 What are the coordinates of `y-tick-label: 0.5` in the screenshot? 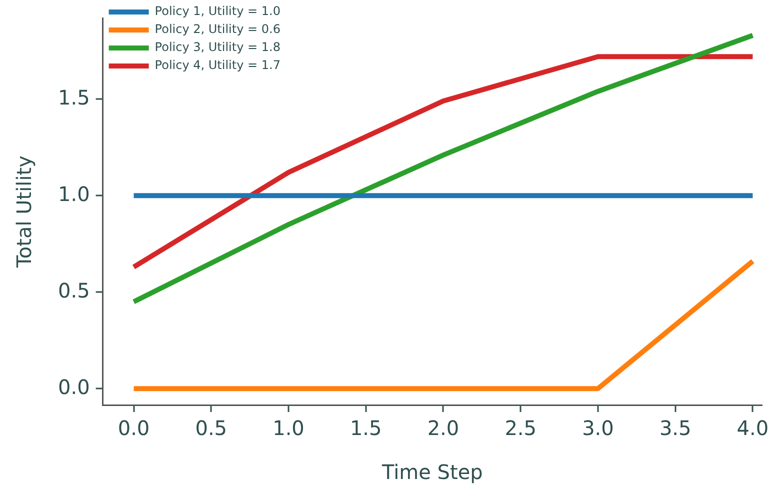 It's located at (74, 290).